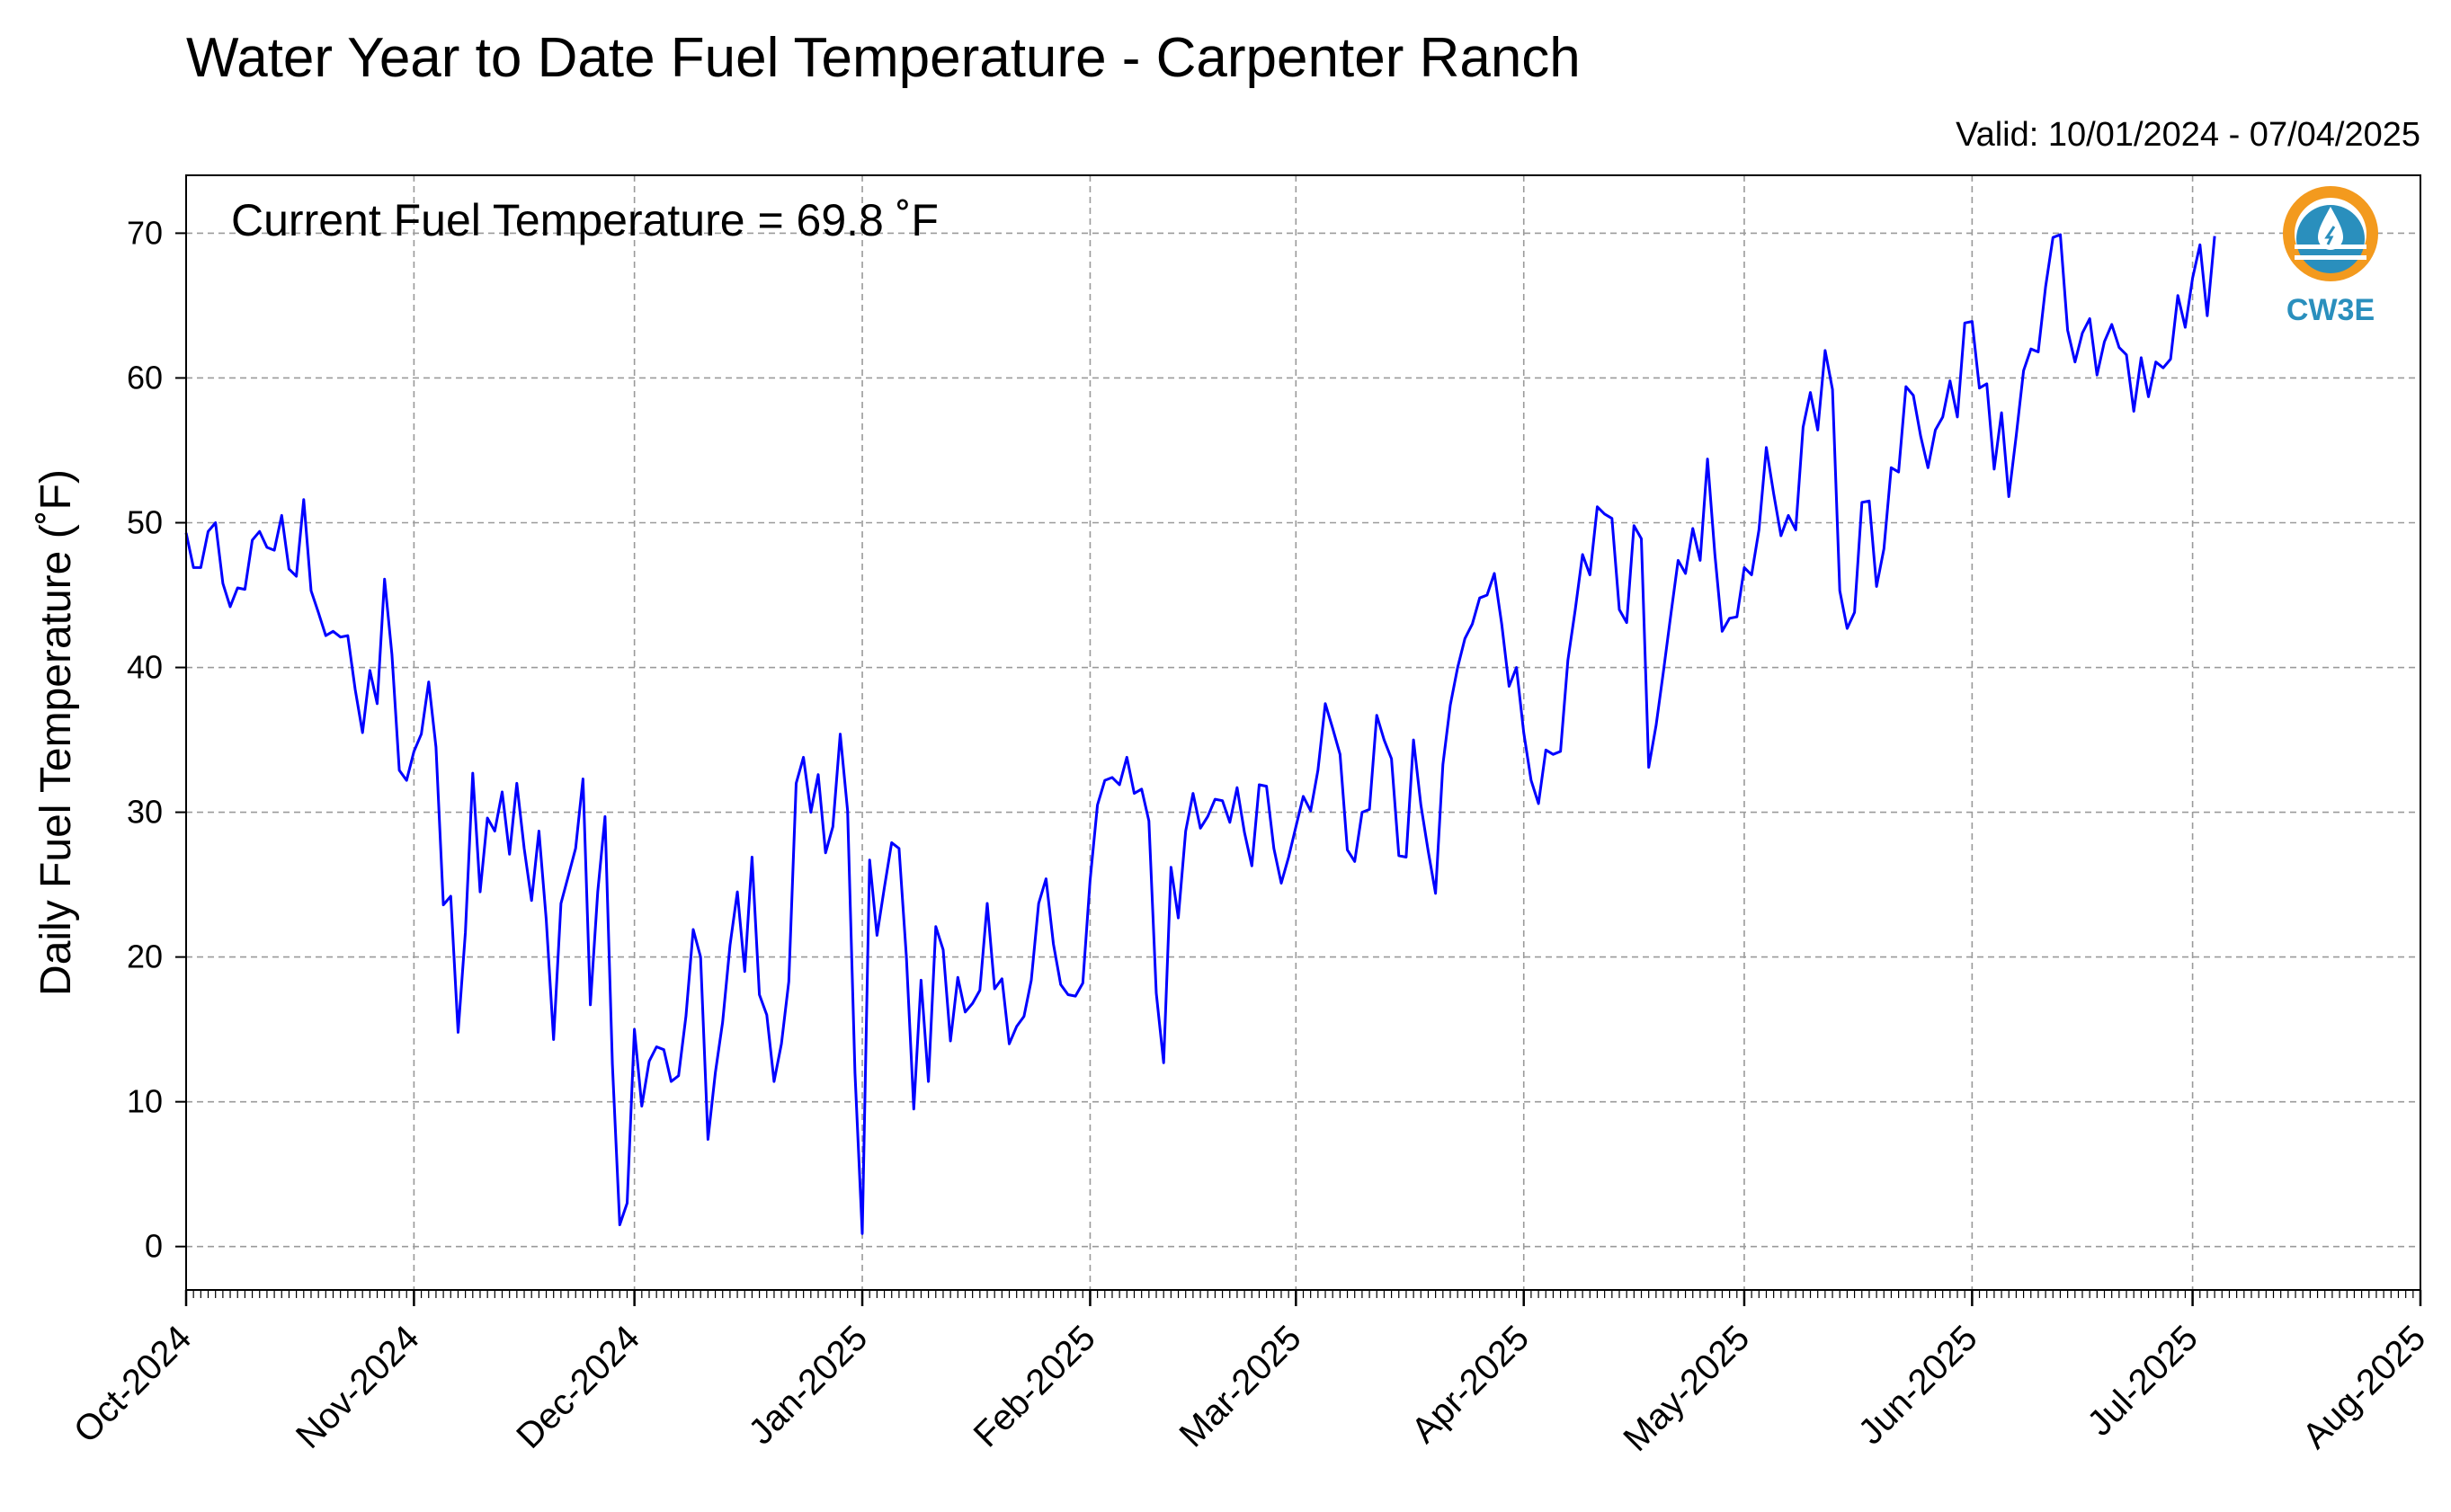 The height and width of the screenshot is (1512, 2451). Describe the element at coordinates (2364, 1387) in the screenshot. I see `x-tick-label: Aug-2025` at that location.